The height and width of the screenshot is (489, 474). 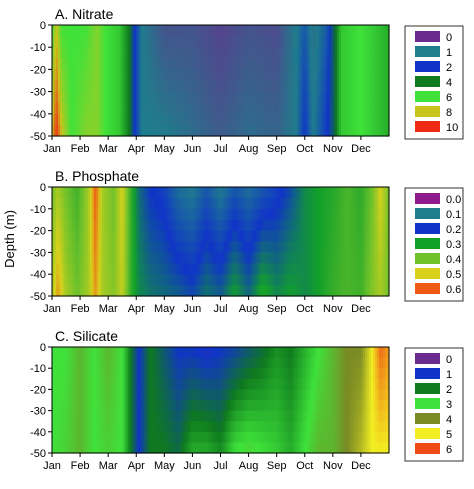 What do you see at coordinates (136, 309) in the screenshot?
I see `x-tick-label: Apr` at bounding box center [136, 309].